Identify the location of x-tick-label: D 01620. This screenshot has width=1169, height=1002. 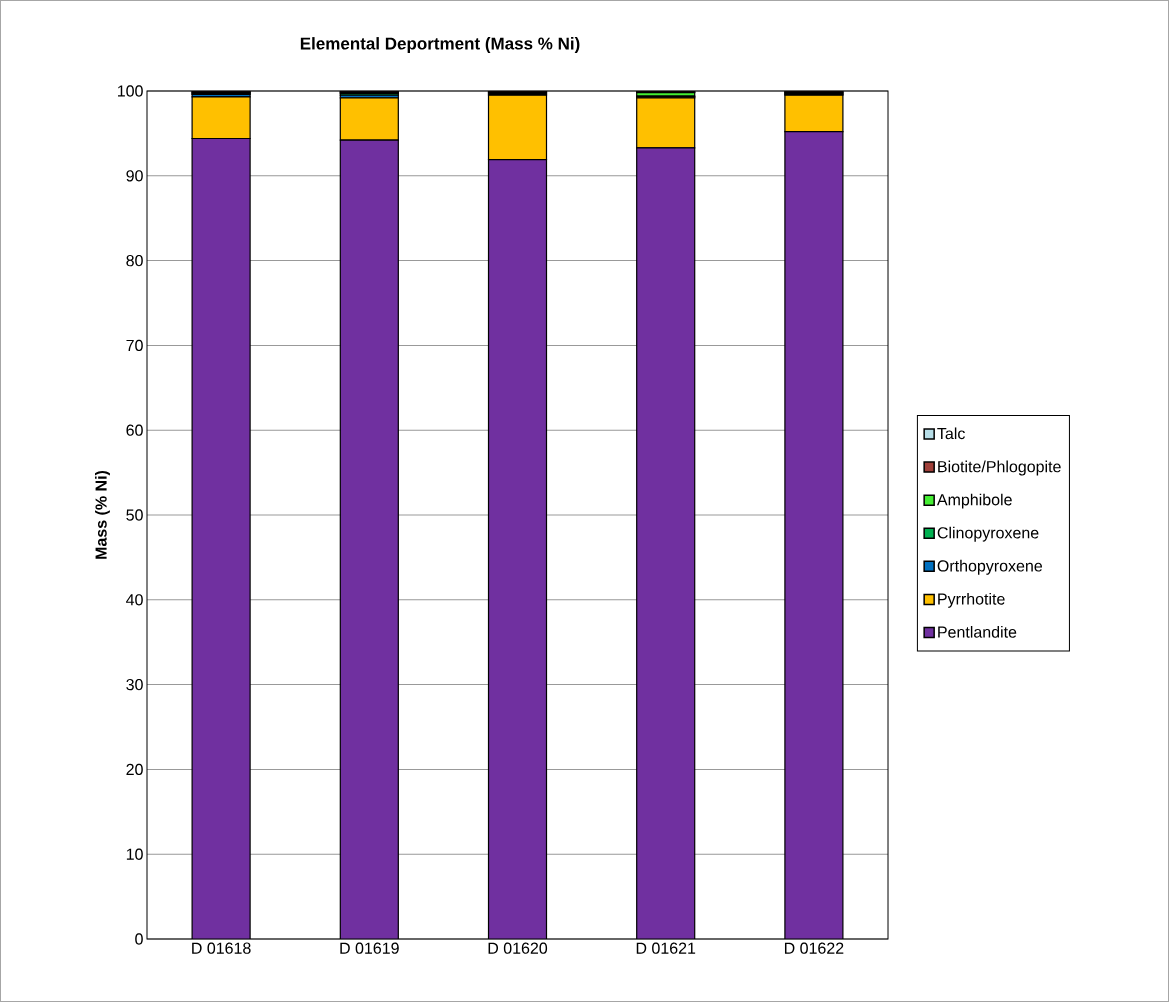
(518, 948).